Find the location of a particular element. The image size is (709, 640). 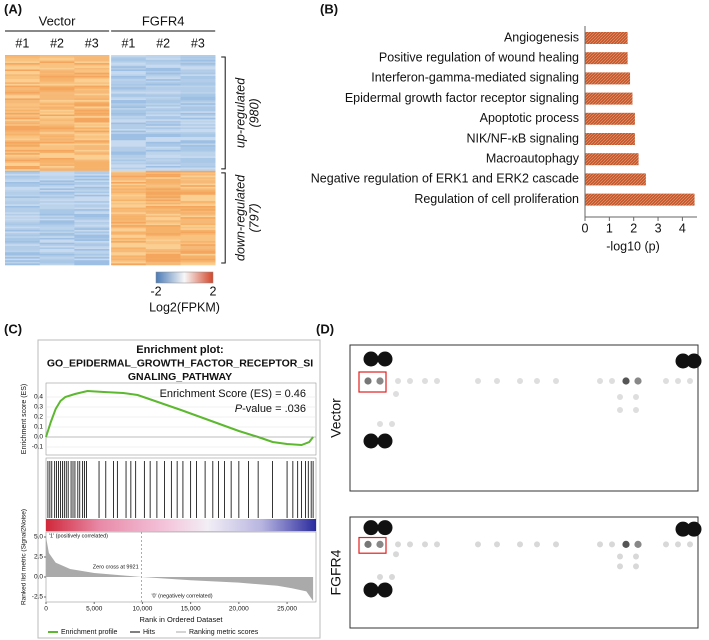

y-tick-label: 0.3 is located at coordinates (38, 407).